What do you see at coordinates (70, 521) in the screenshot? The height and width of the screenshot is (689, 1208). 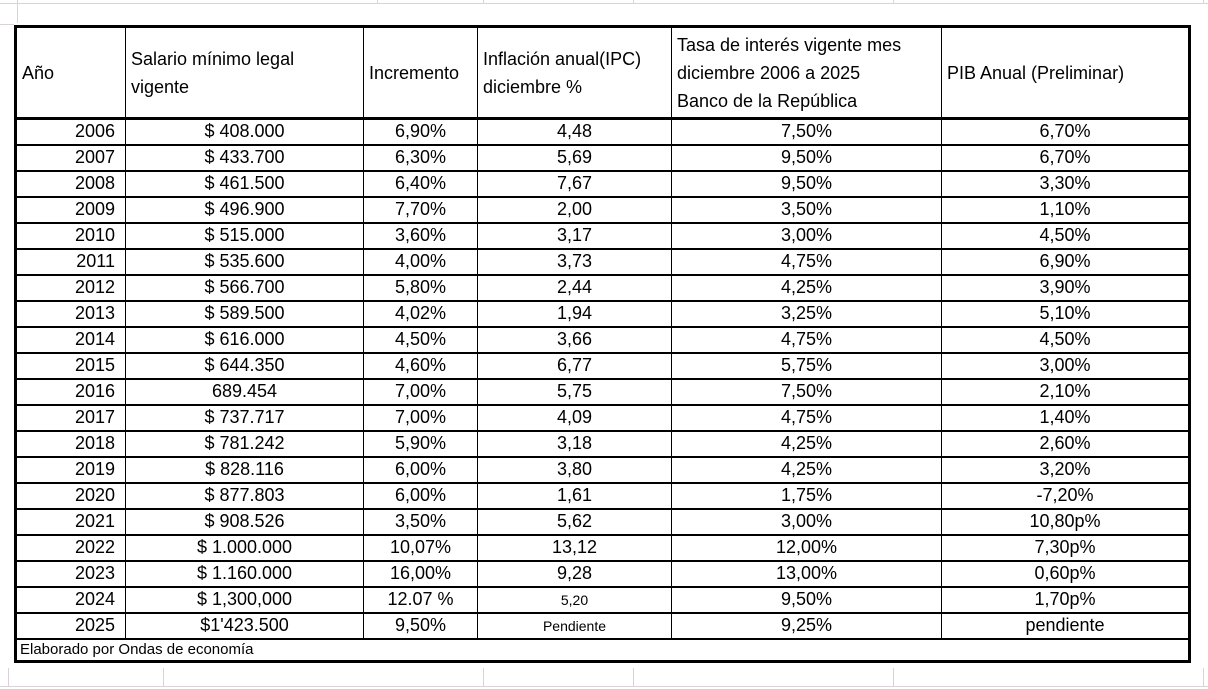 I see `cell-year-2021: 2021` at bounding box center [70, 521].